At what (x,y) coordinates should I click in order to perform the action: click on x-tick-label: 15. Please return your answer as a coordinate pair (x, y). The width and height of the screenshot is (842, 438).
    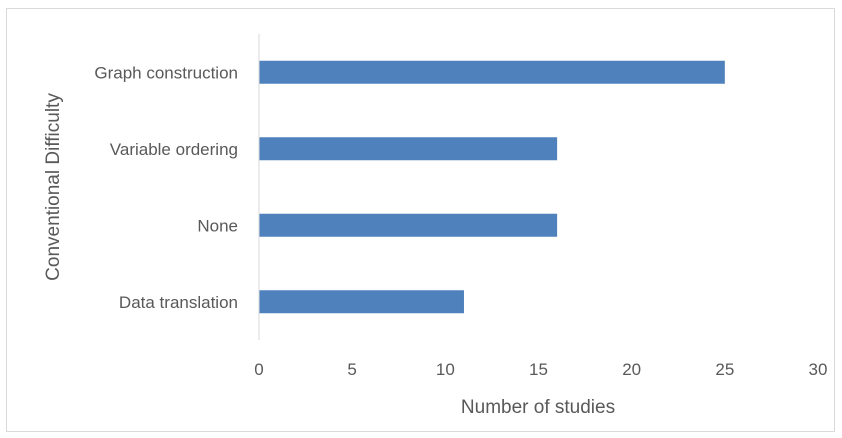
    Looking at the image, I should click on (538, 369).